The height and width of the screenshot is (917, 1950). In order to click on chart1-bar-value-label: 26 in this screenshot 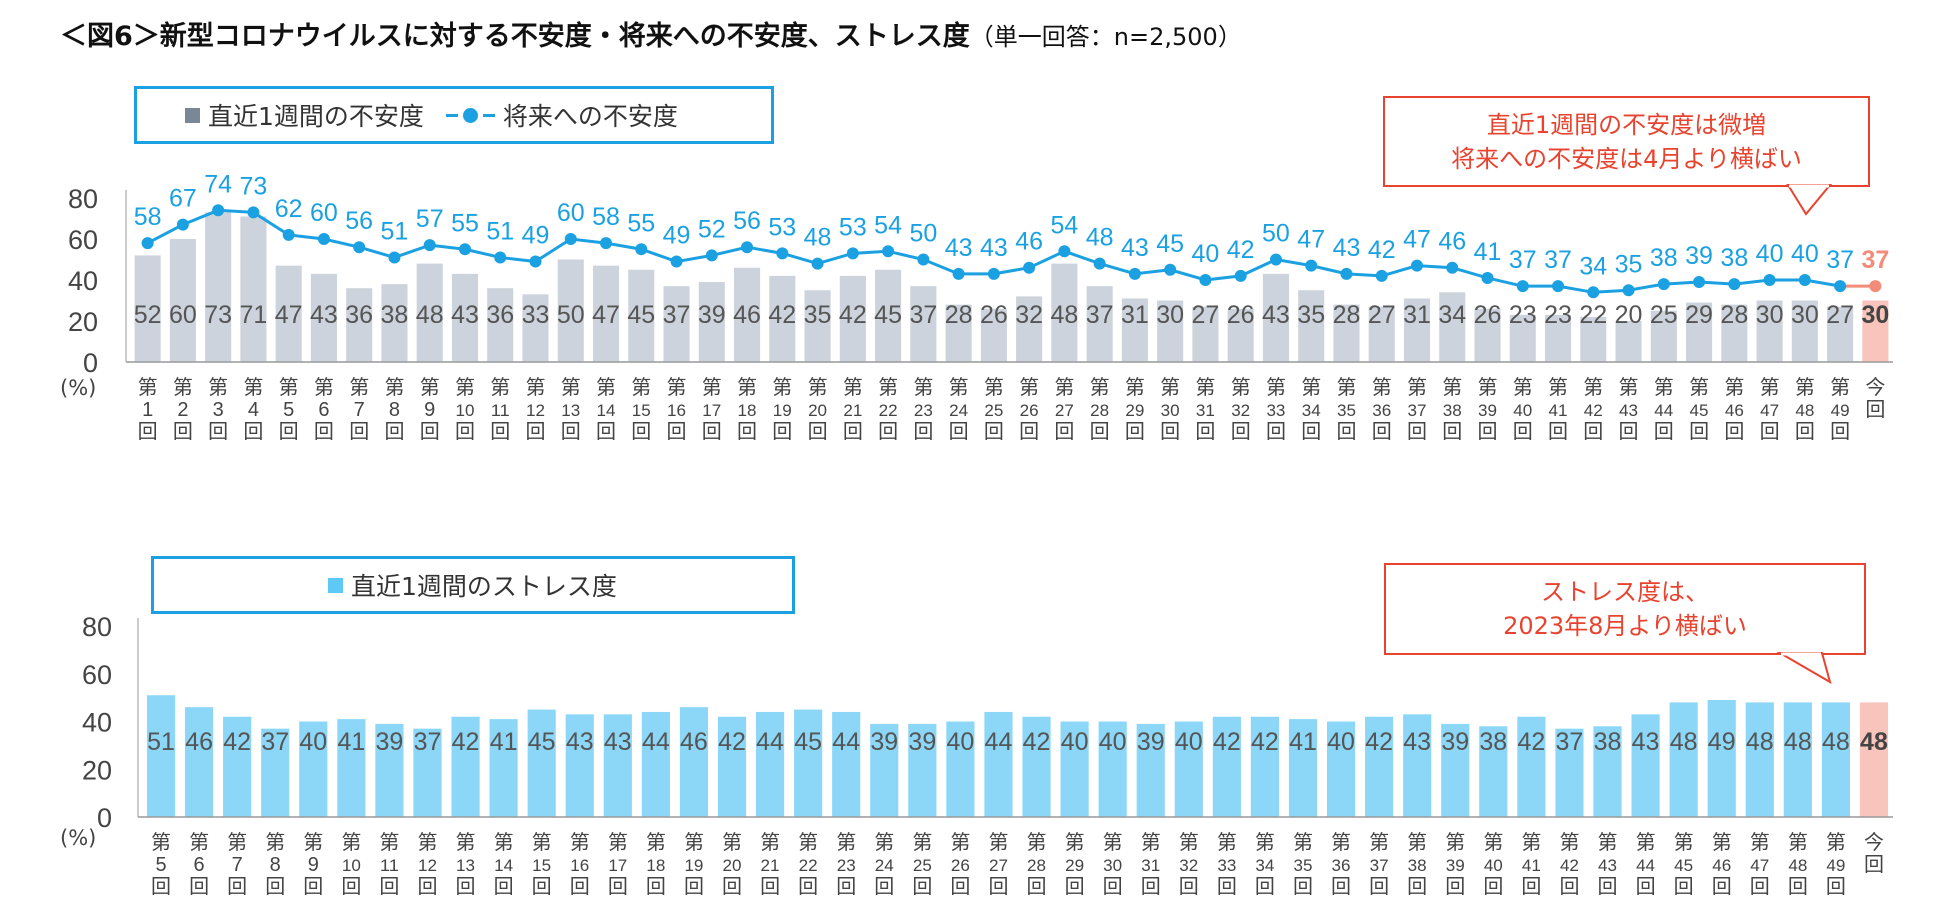, I will do `click(1241, 315)`.